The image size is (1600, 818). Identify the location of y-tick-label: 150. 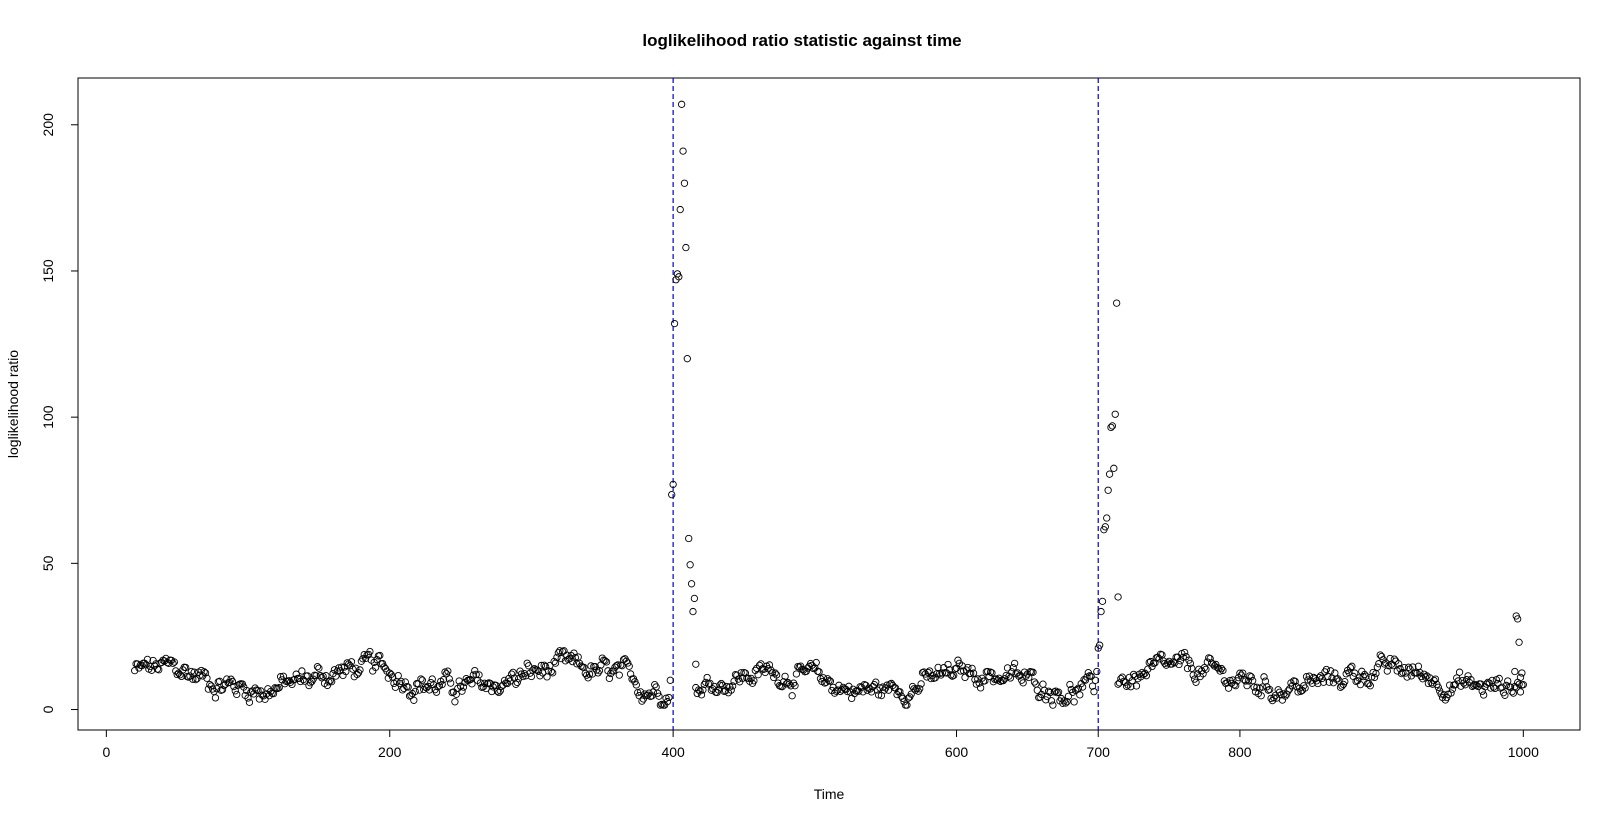
(48, 271).